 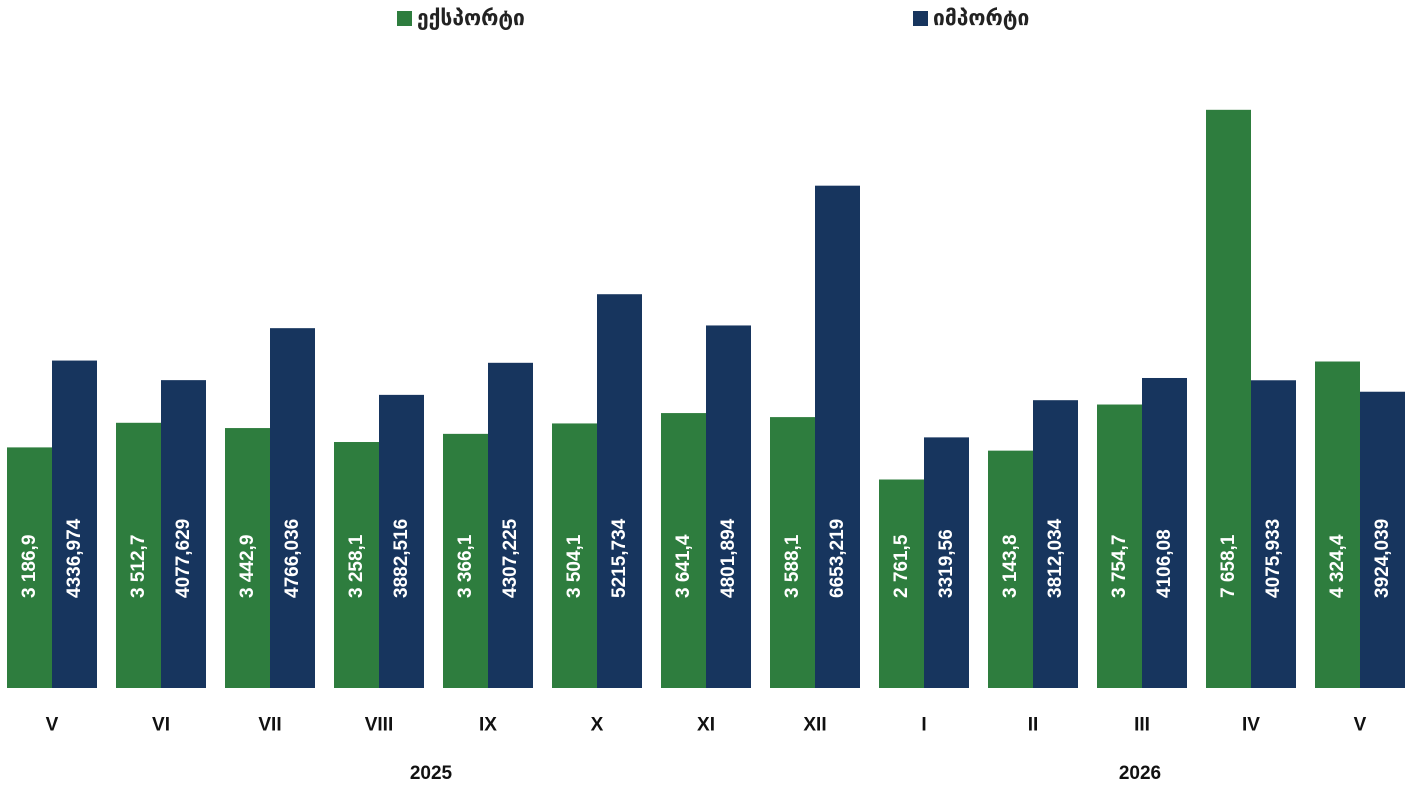 I want to click on legend-item-export: ექსპორტი, so click(x=461, y=18).